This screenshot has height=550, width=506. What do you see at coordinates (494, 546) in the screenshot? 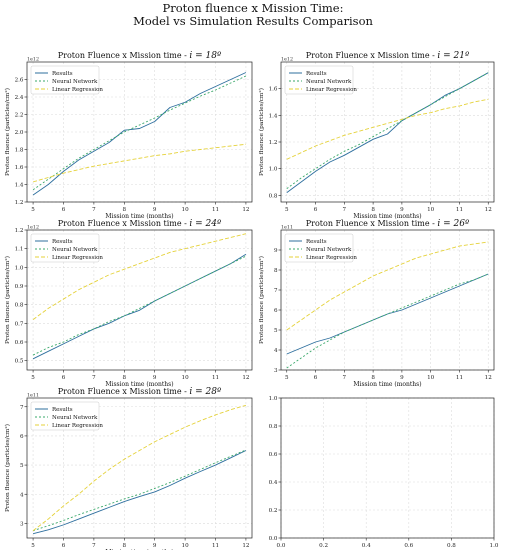
I see `x-tick-label: 1.0` at bounding box center [494, 546].